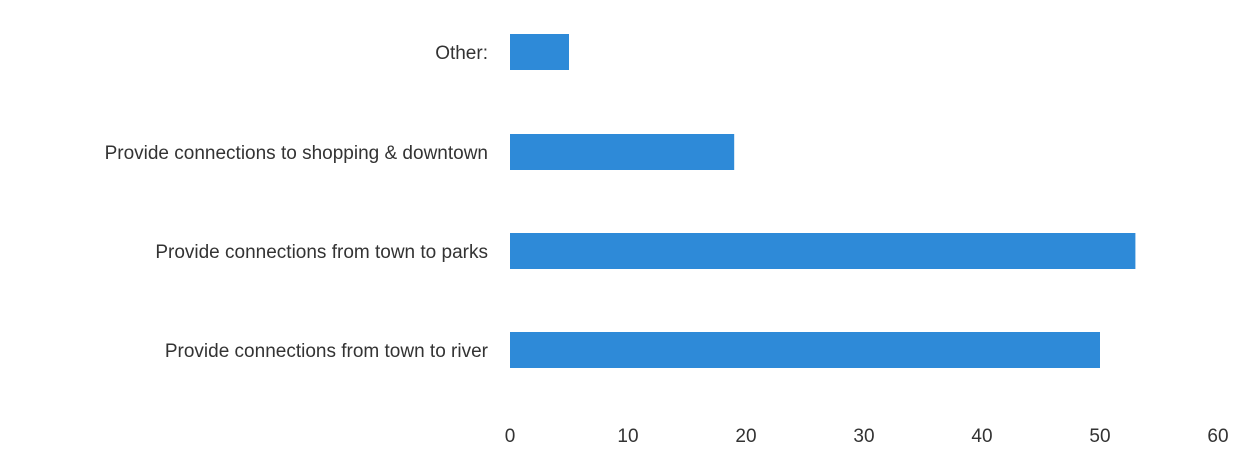 The width and height of the screenshot is (1255, 455). I want to click on x-tick-label-0: 0, so click(510, 436).